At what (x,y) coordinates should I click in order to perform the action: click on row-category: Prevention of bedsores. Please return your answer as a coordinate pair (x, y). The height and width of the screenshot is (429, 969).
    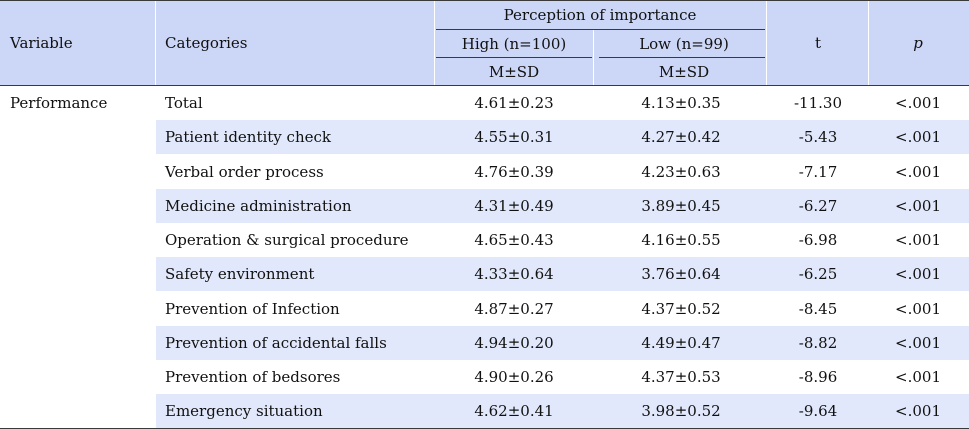
    Looking at the image, I should click on (253, 377).